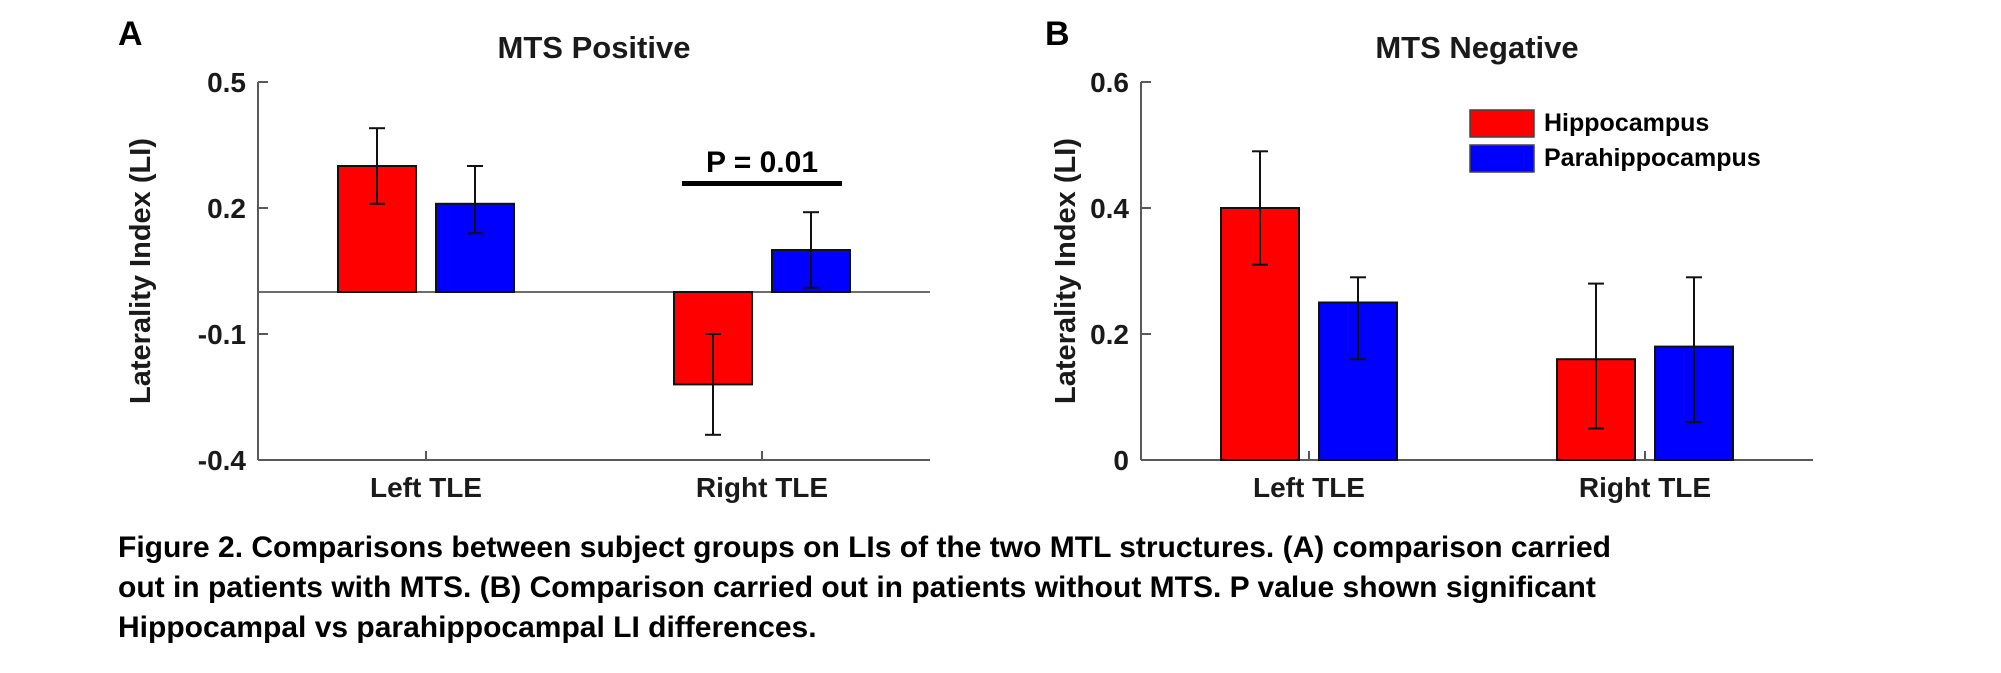 Image resolution: width=2001 pixels, height=673 pixels. I want to click on panel-a-title: MTS Positive, so click(594, 47).